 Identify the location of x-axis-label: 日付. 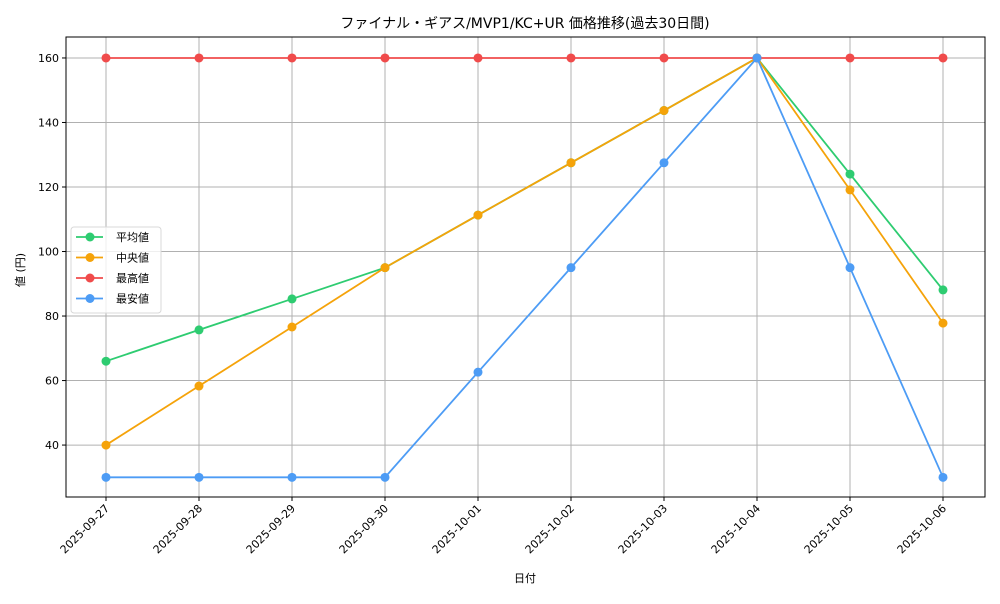
(525, 578).